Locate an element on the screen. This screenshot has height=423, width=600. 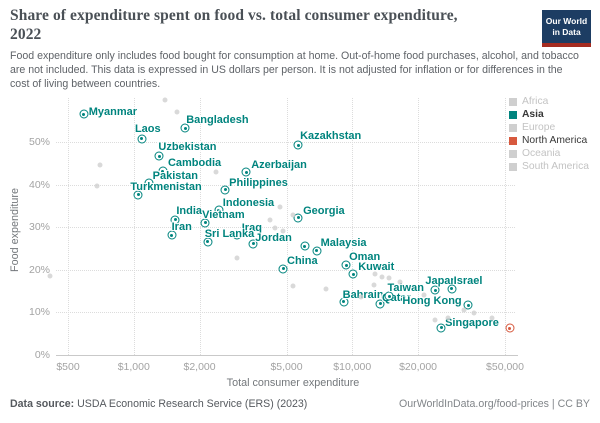
country-label-malaysia: Malaysia is located at coordinates (343, 242).